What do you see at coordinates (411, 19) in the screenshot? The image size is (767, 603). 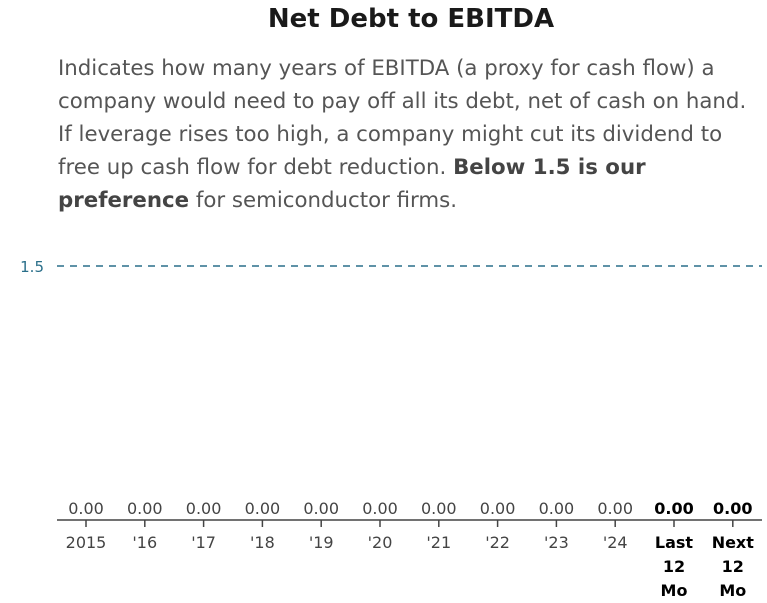 I see `chart-title: Net Debt to EBITDA` at bounding box center [411, 19].